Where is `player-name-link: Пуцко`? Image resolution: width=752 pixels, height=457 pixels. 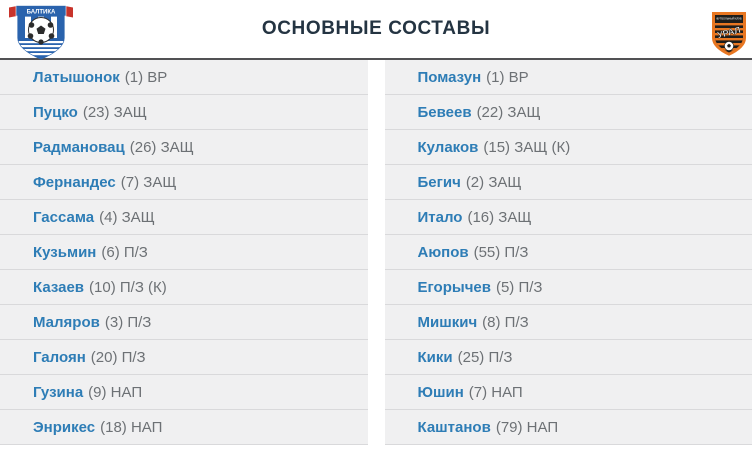 player-name-link: Пуцко is located at coordinates (55, 112).